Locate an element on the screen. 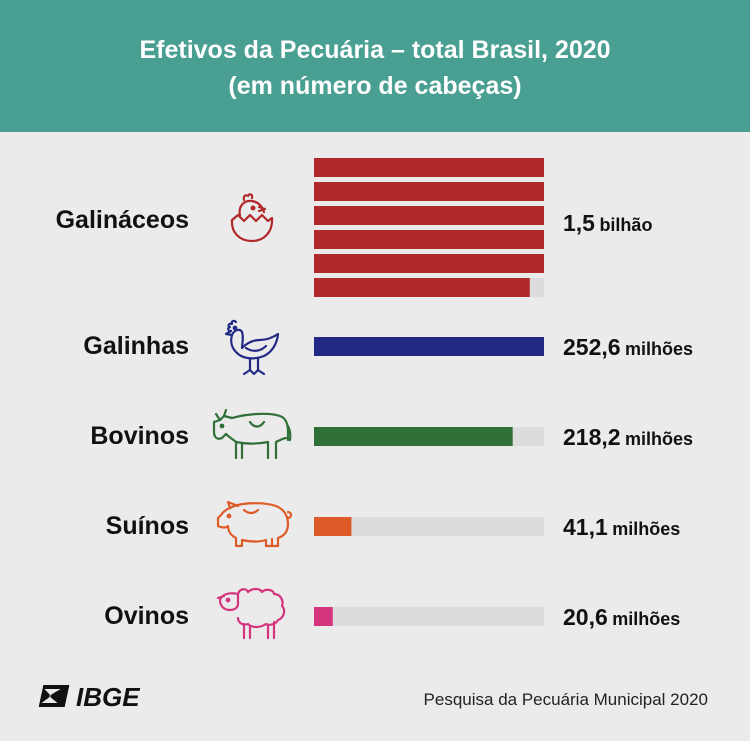 This screenshot has height=741, width=750. value-label-ovinos: 20,6 milhões is located at coordinates (621, 617).